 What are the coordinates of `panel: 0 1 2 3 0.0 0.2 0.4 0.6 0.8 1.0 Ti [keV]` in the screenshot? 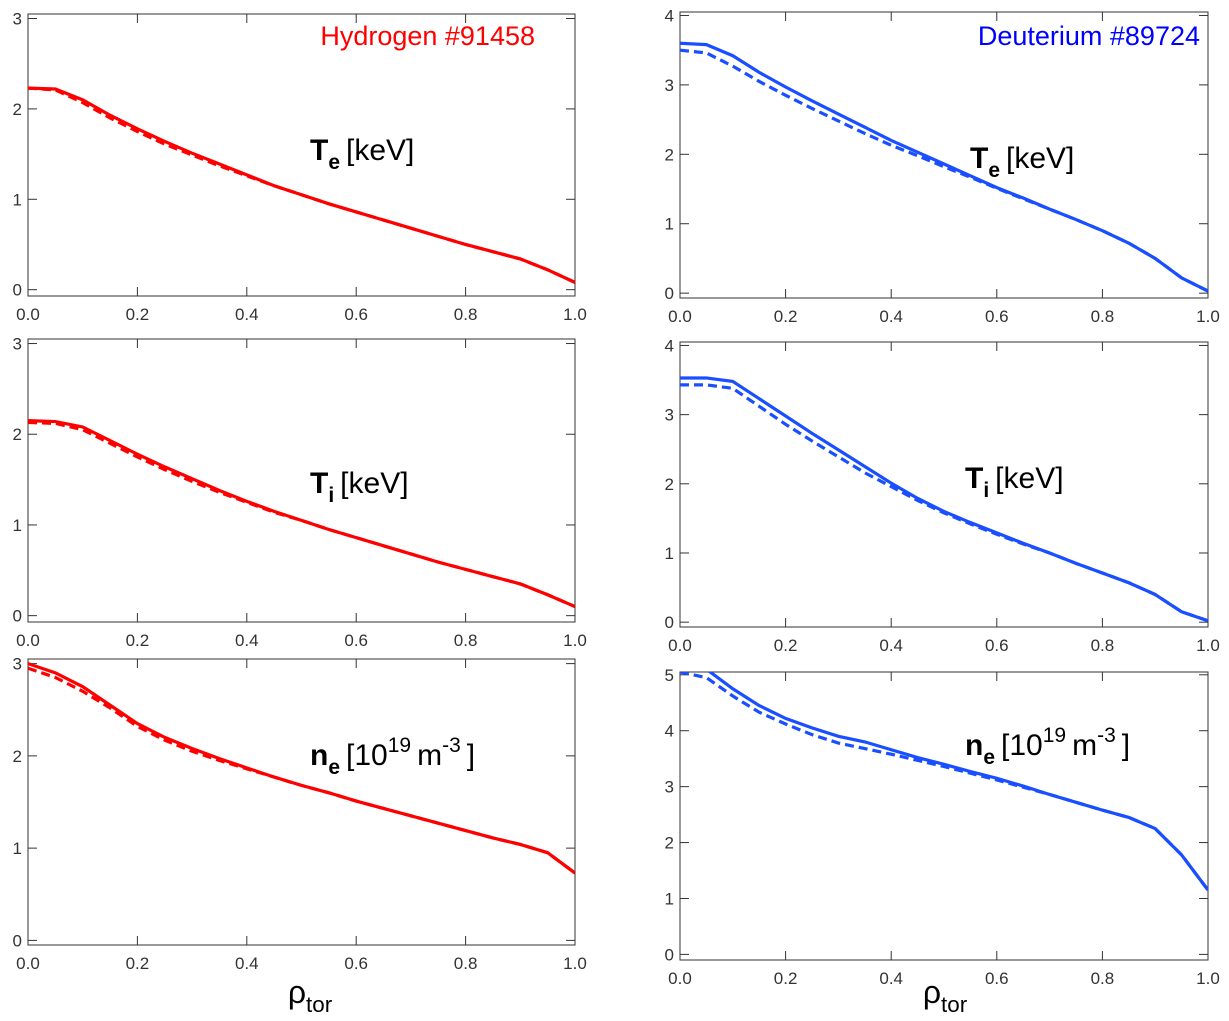 It's located at (300, 492).